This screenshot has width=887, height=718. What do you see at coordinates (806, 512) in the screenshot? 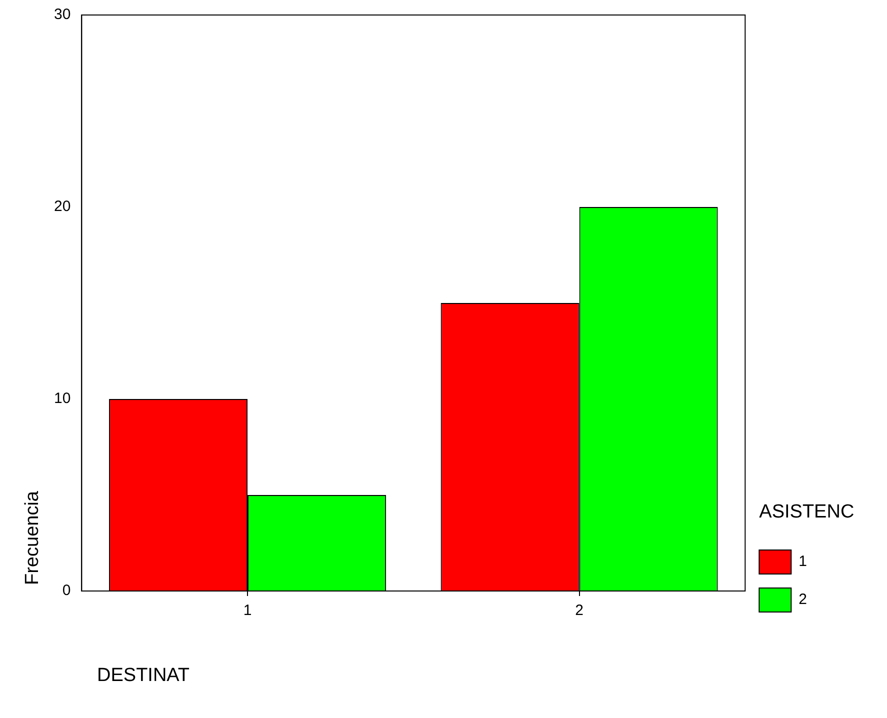
I see `legend-title: ASISTENC` at bounding box center [806, 512].